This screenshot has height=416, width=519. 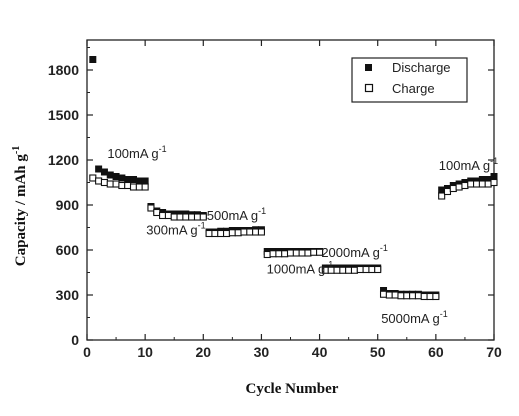 I want to click on x-axis-title: Cycle Number, so click(x=292, y=389).